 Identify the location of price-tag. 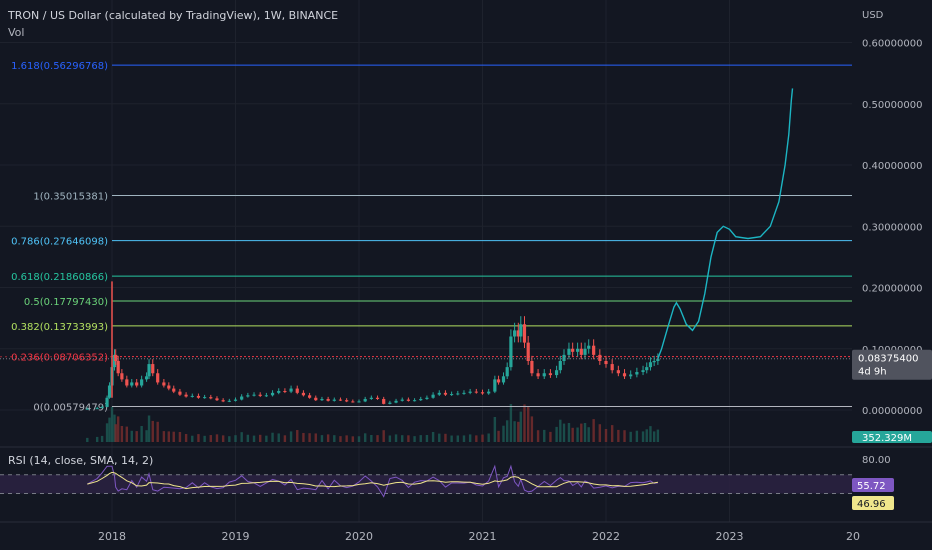
(892, 364).